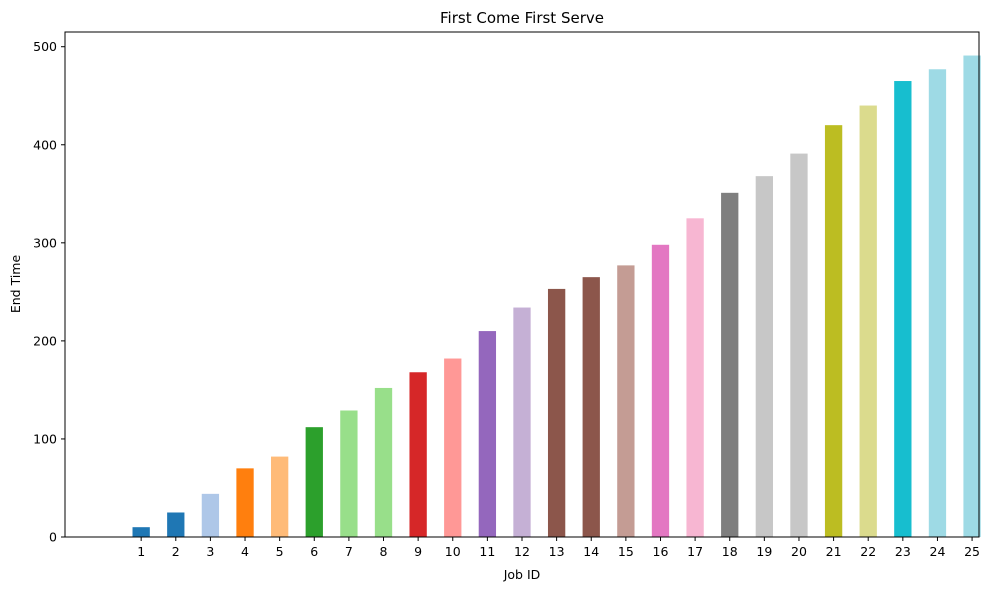 Image resolution: width=989 pixels, height=590 pixels. What do you see at coordinates (834, 551) in the screenshot?
I see `x-tick-label: 21` at bounding box center [834, 551].